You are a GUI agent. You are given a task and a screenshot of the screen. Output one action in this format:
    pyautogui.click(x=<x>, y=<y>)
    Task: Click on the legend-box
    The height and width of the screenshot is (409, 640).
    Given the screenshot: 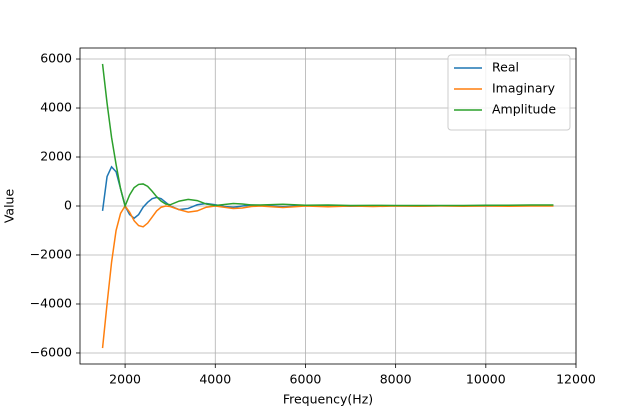 What is the action you would take?
    pyautogui.click(x=509, y=92)
    